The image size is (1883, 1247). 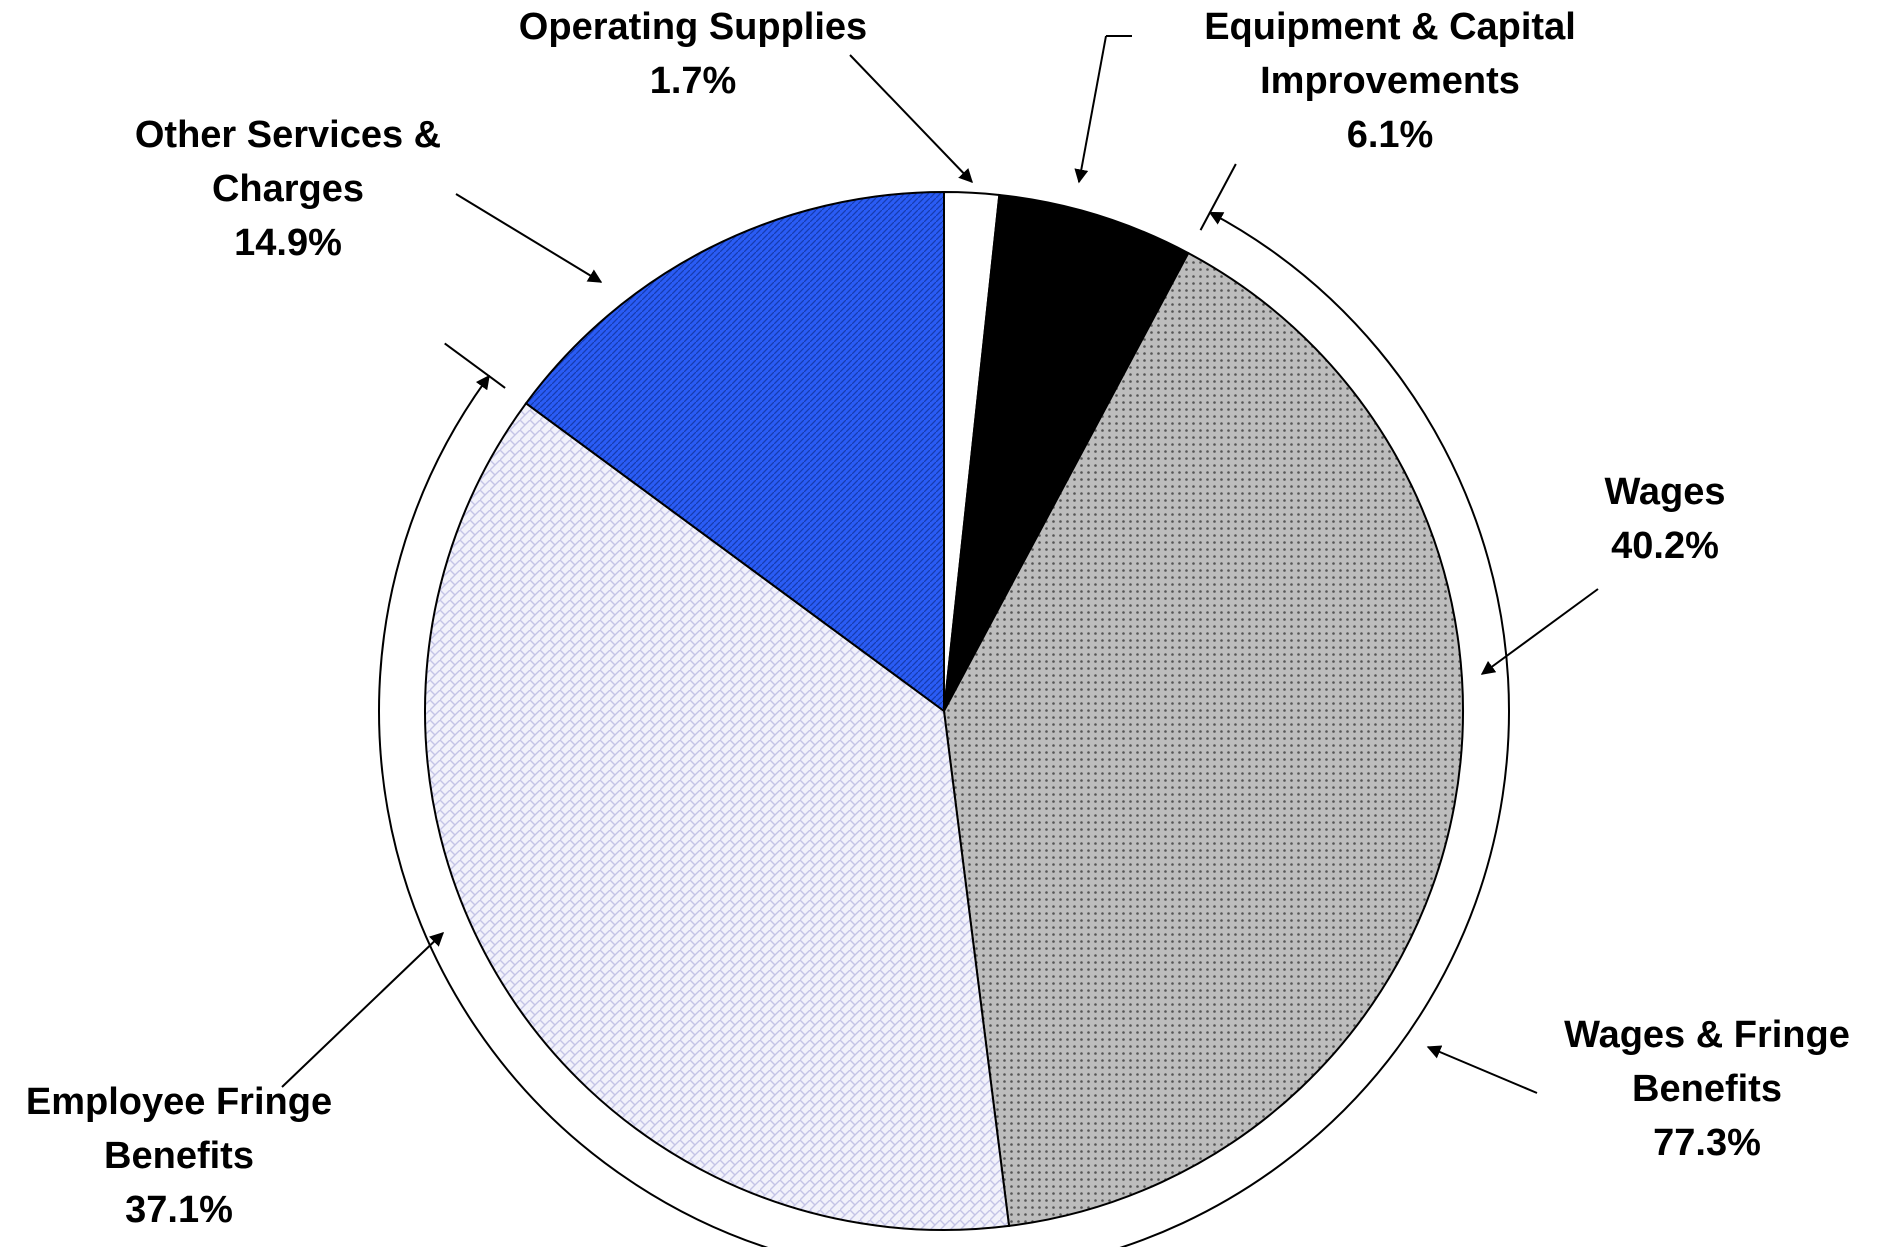 I want to click on value-label: 14.9%, so click(x=288, y=243).